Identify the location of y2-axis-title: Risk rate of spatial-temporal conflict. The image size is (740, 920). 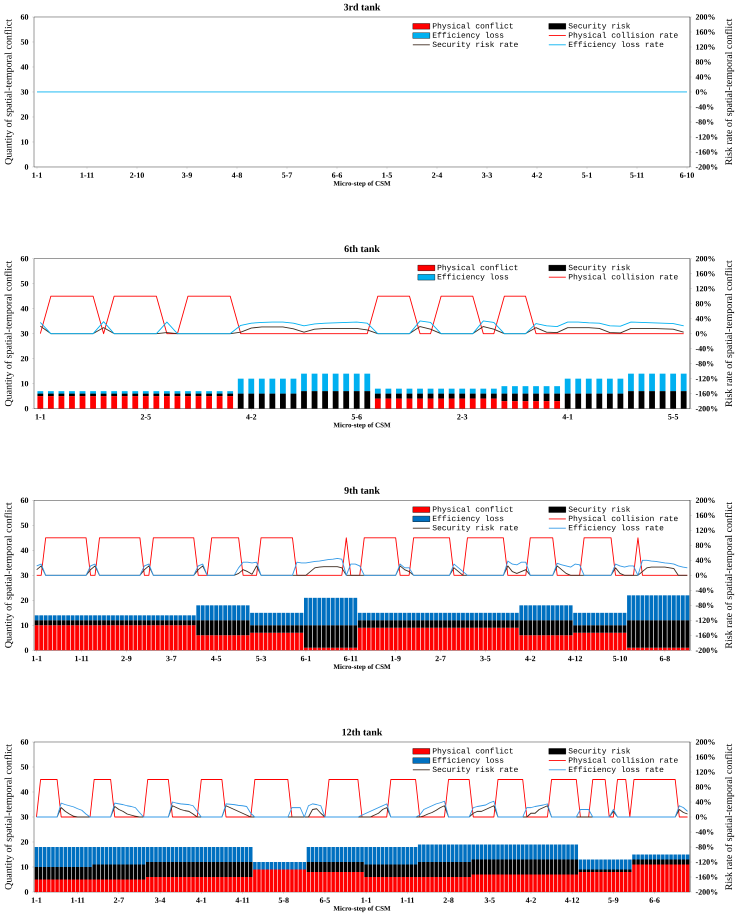
(729, 817).